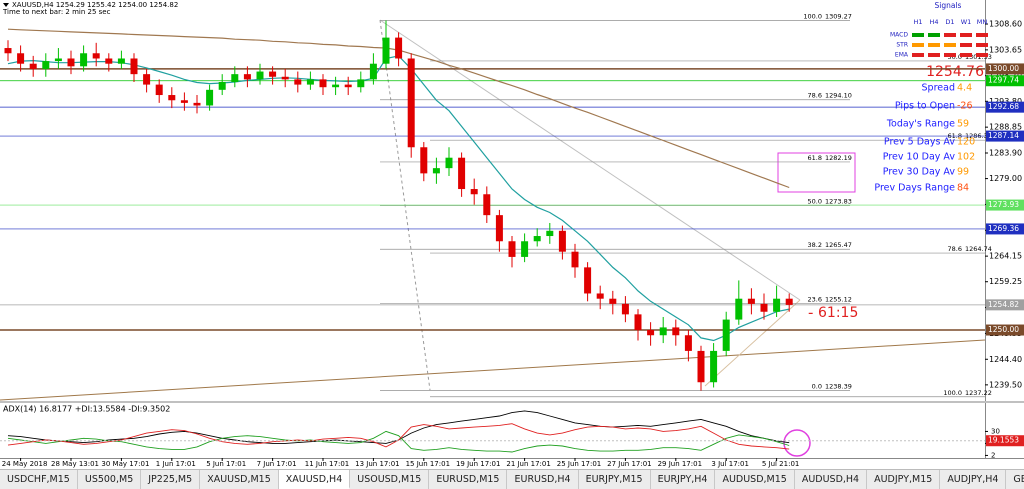  What do you see at coordinates (925, 106) in the screenshot?
I see `info-label: Pips to Open` at bounding box center [925, 106].